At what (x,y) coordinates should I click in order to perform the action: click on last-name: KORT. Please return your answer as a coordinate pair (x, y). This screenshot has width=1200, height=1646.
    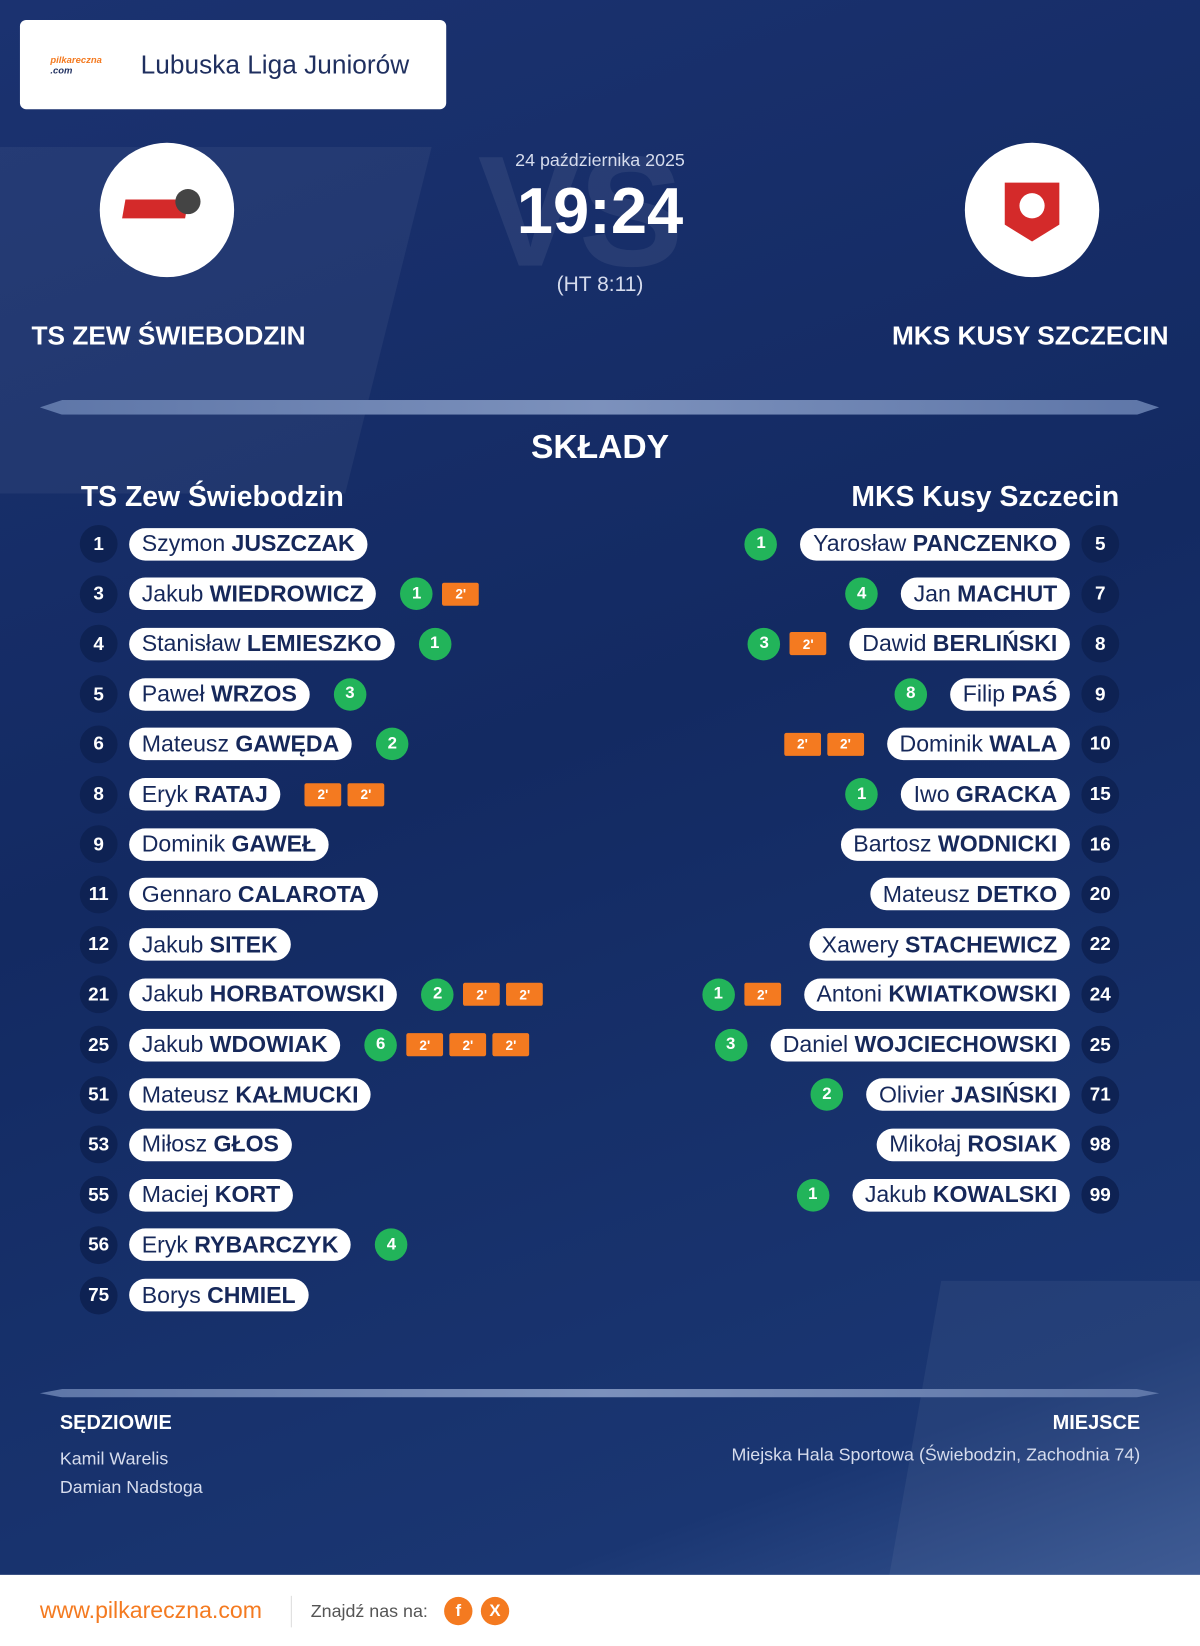
    Looking at the image, I should click on (247, 1194).